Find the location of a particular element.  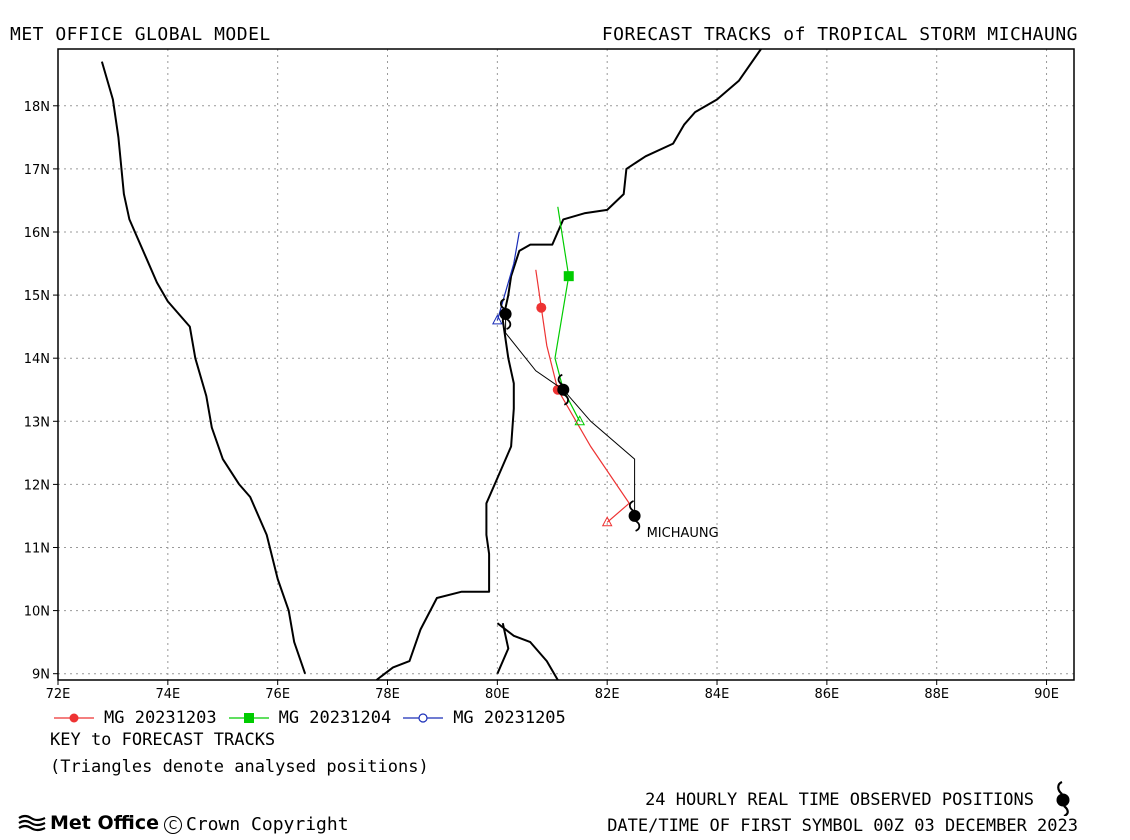

tick-label-lat: 11N is located at coordinates (37, 548).